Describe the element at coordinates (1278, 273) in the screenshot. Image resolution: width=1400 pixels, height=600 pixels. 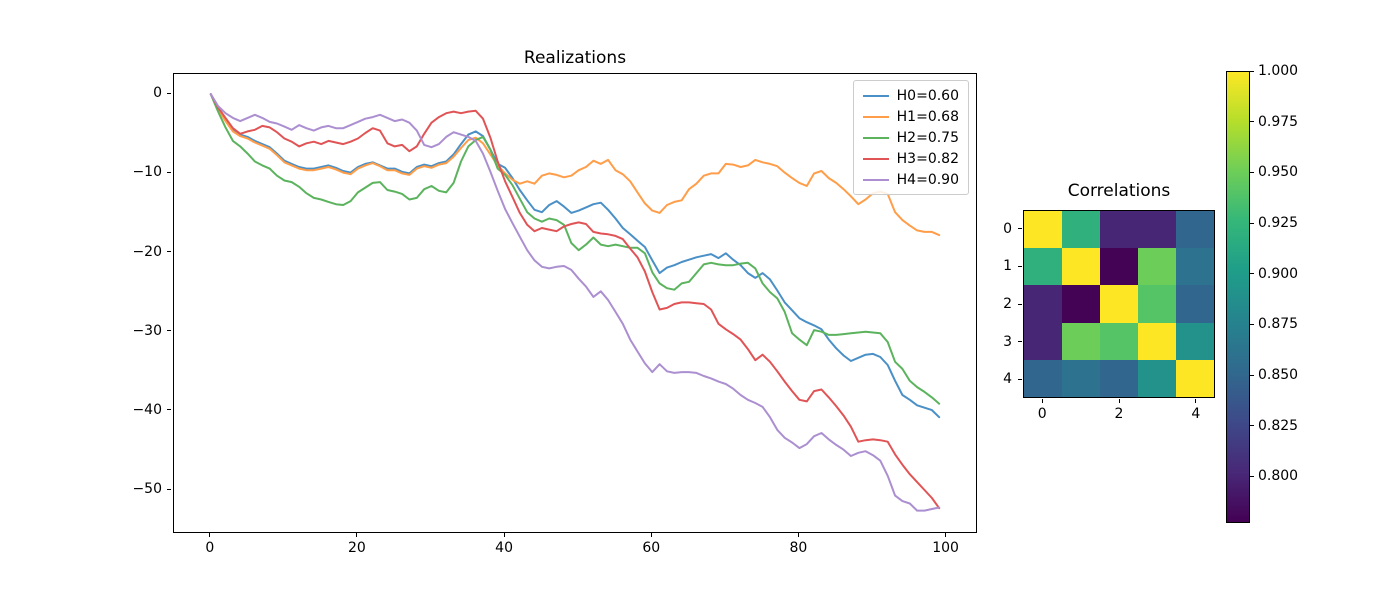
I see `colorbar-tick-label: 0.900` at that location.